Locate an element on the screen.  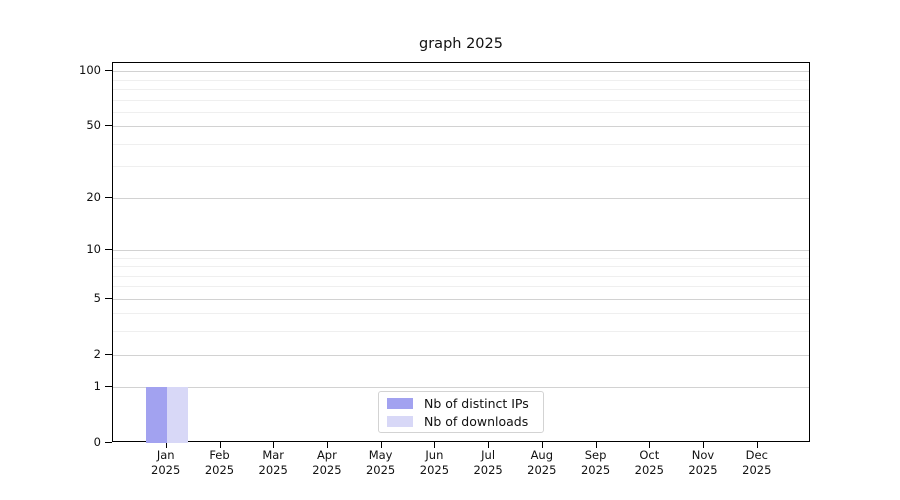
bar-nb-of-downloads-jan is located at coordinates (177, 415).